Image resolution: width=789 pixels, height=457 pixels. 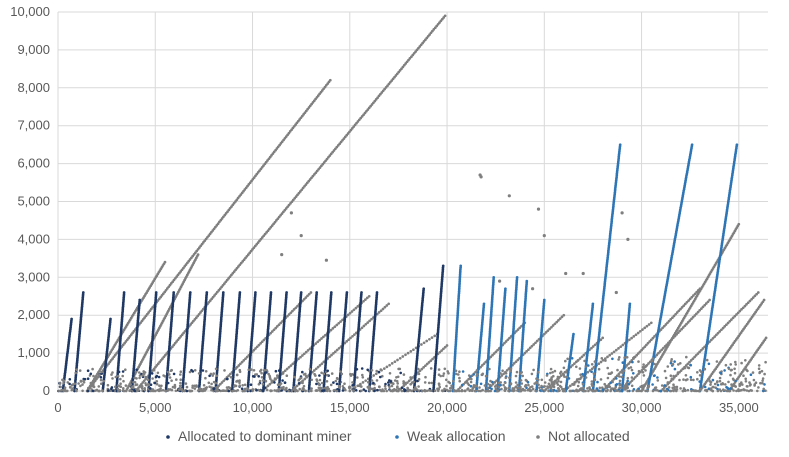 I want to click on x-tick-label: 20,000, so click(x=447, y=407).